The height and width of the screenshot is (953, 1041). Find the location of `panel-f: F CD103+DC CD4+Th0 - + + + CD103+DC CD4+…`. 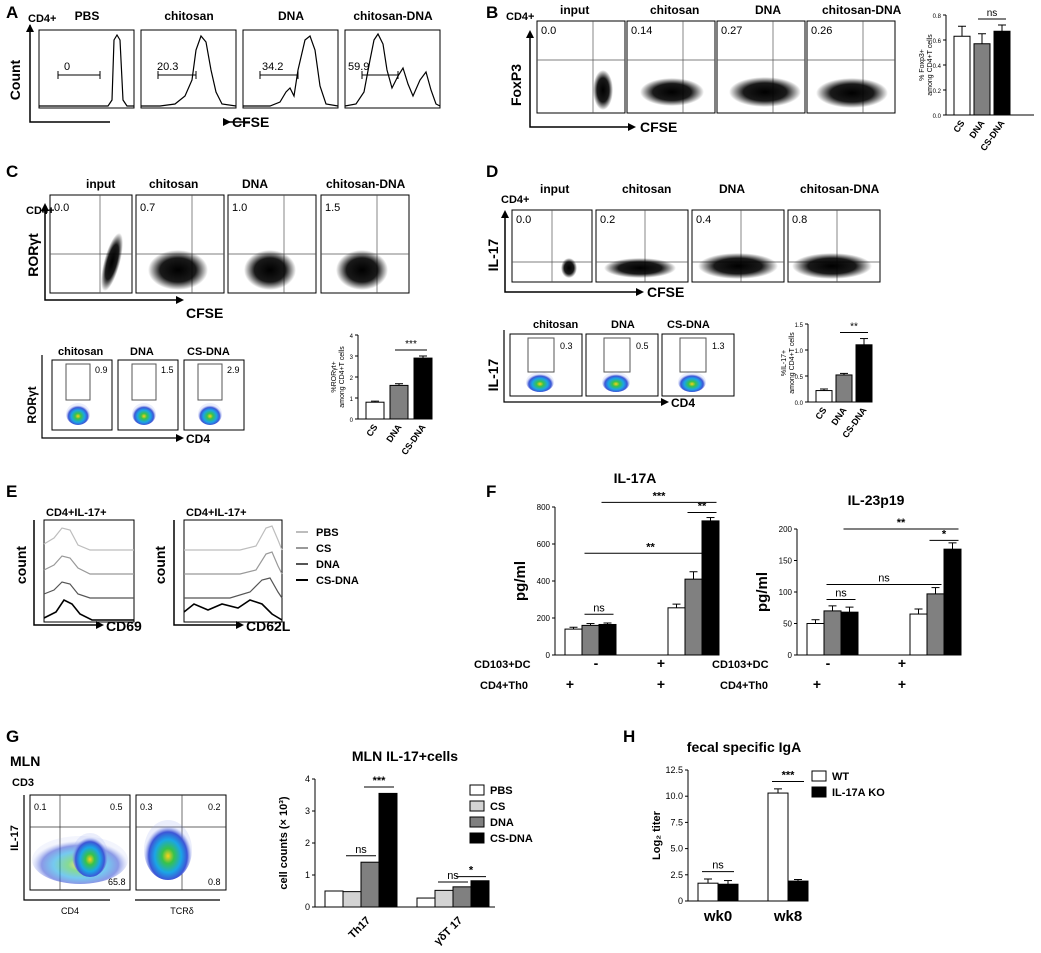

panel-f: F CD103+DC CD4+Th0 - + + + CD103+DC CD4+… is located at coordinates (690, 587).